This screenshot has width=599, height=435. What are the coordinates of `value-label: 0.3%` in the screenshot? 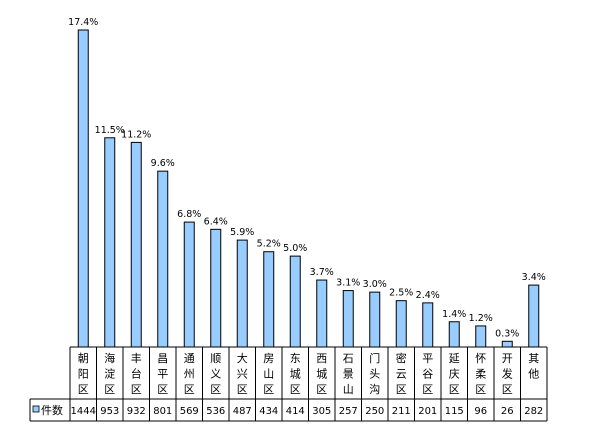 It's located at (507, 333).